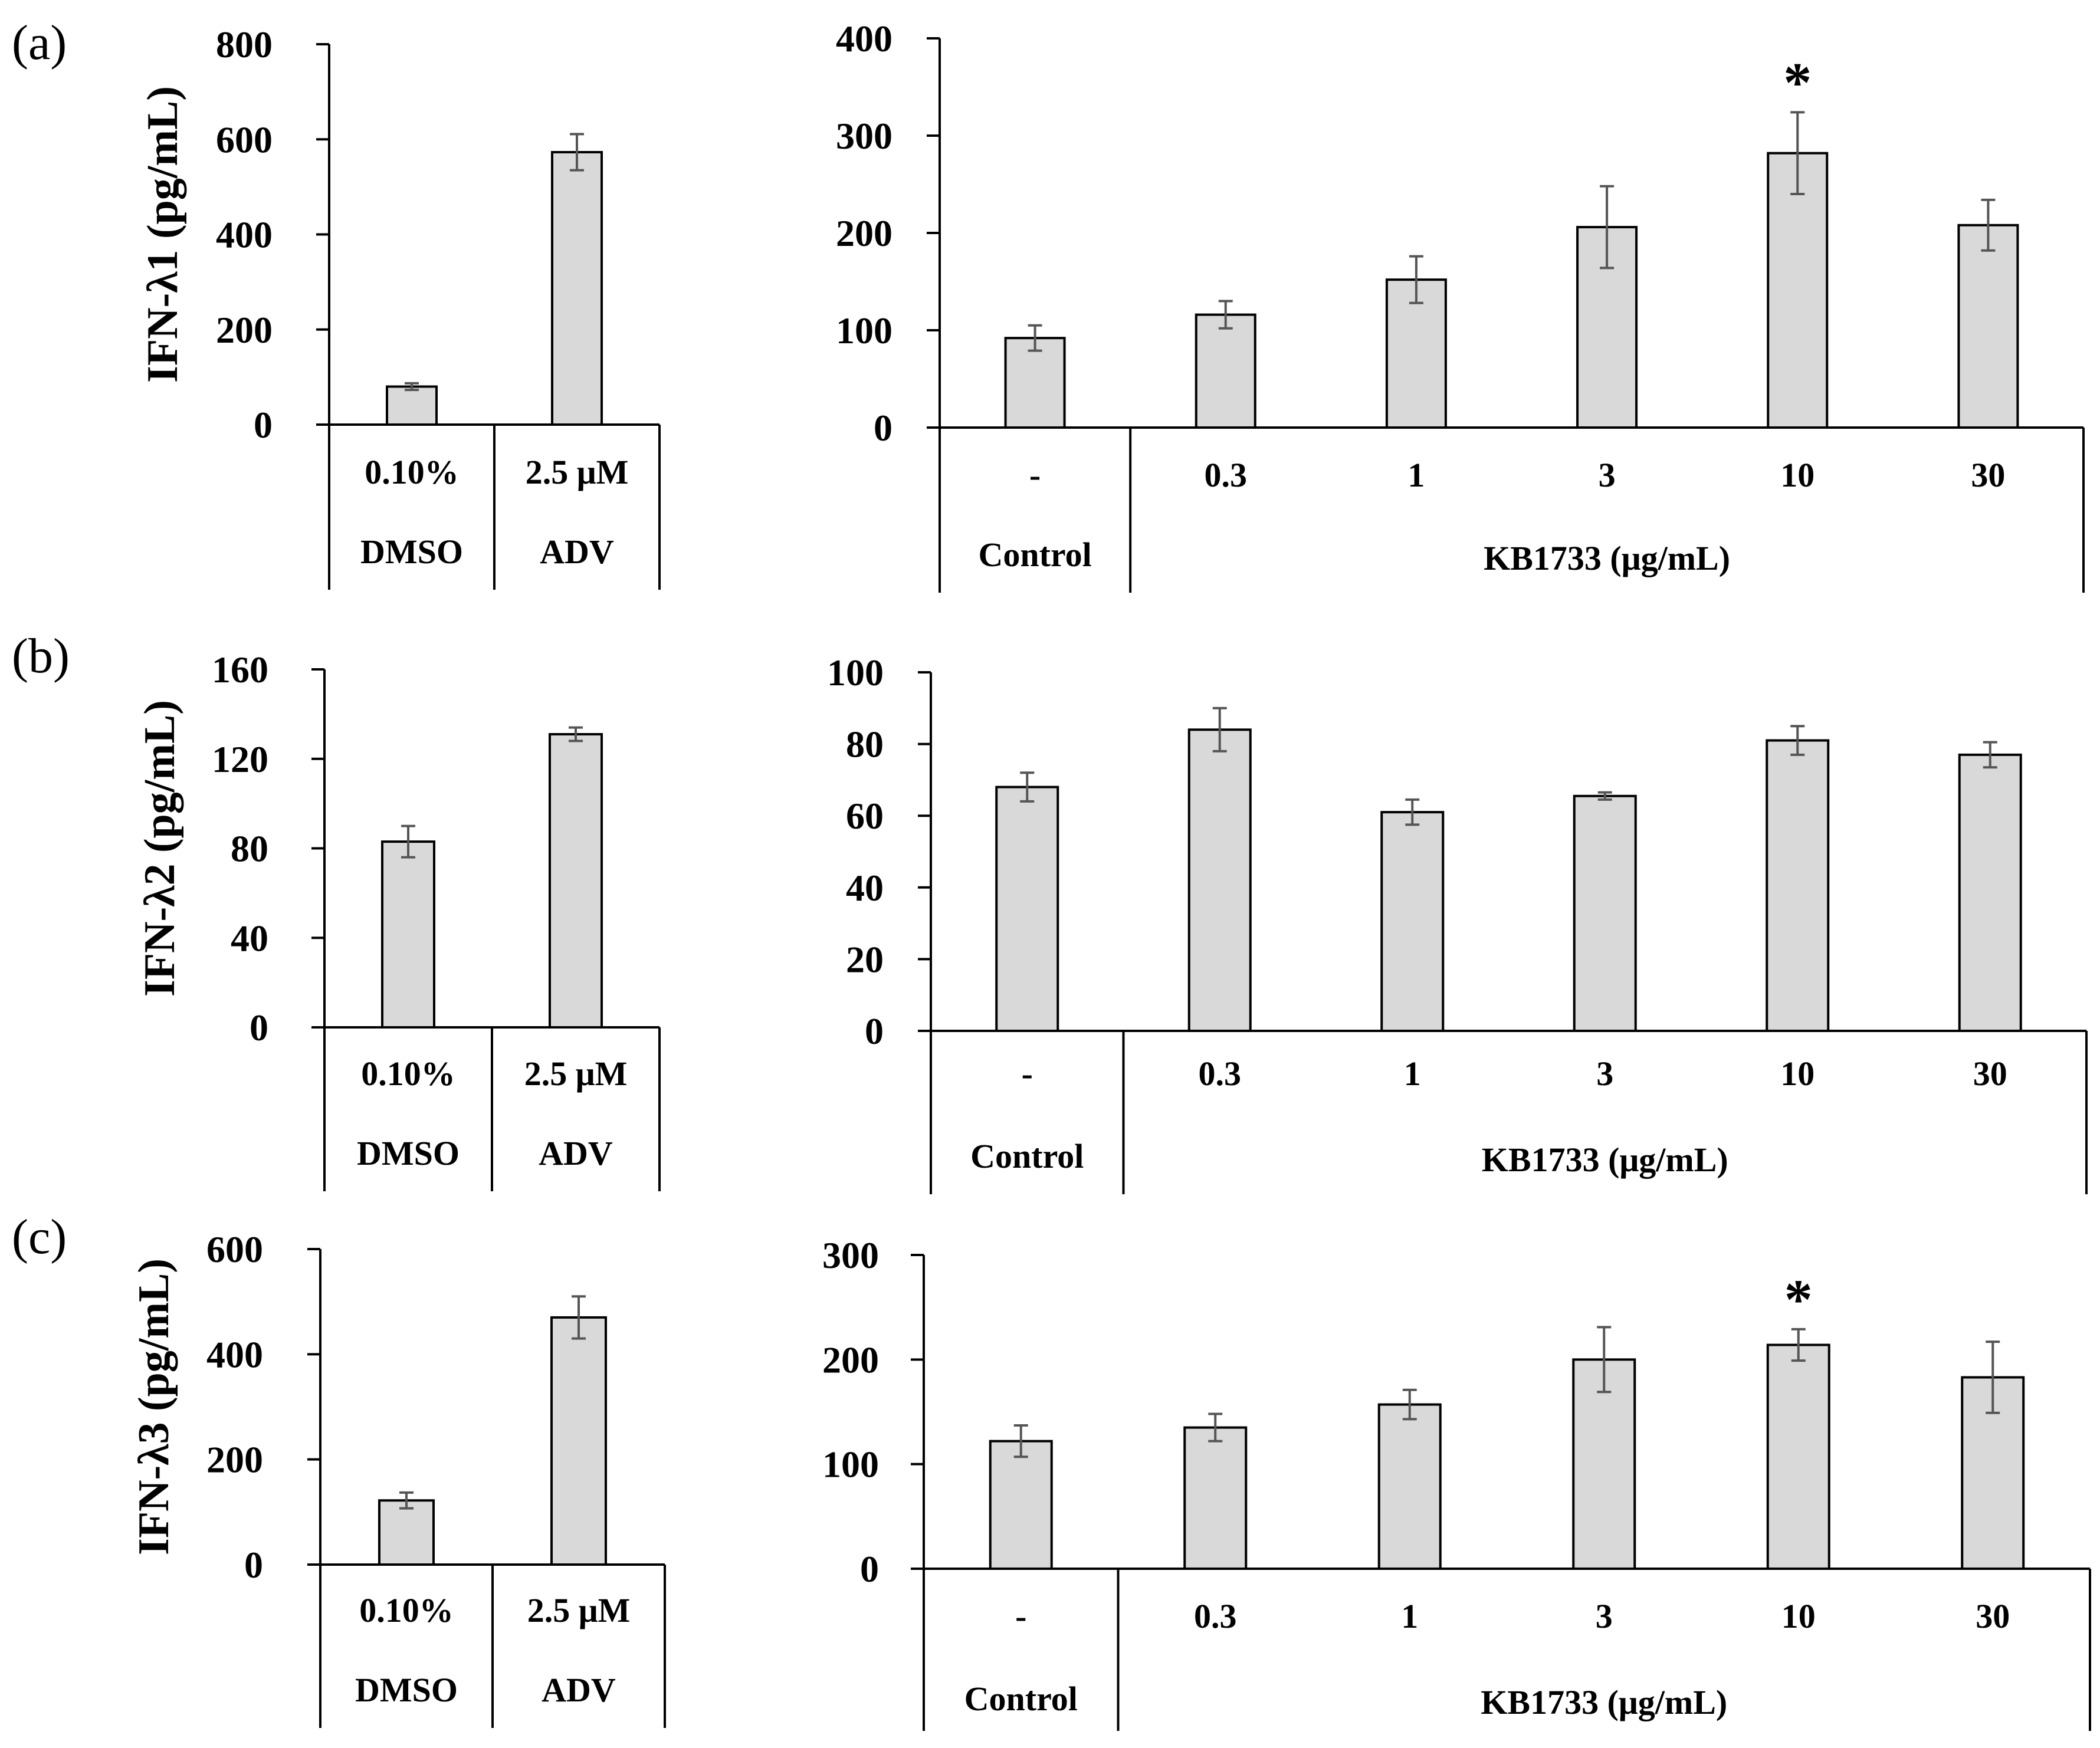 The height and width of the screenshot is (1748, 2100). I want to click on y-tick-label: 60, so click(865, 816).